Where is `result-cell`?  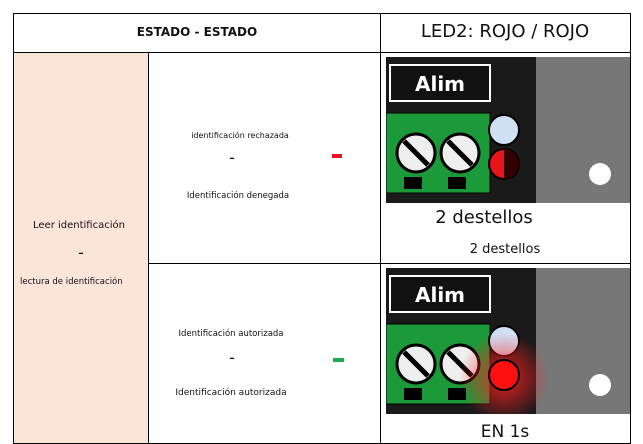
result-cell is located at coordinates (264, 353).